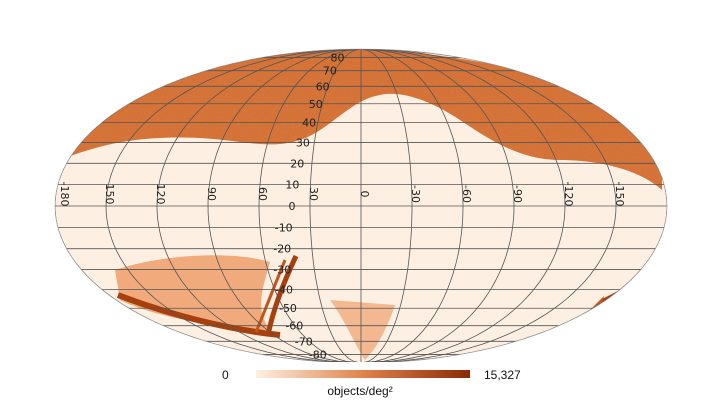 Image resolution: width=720 pixels, height=405 pixels. I want to click on colorbar-gradient, so click(363, 374).